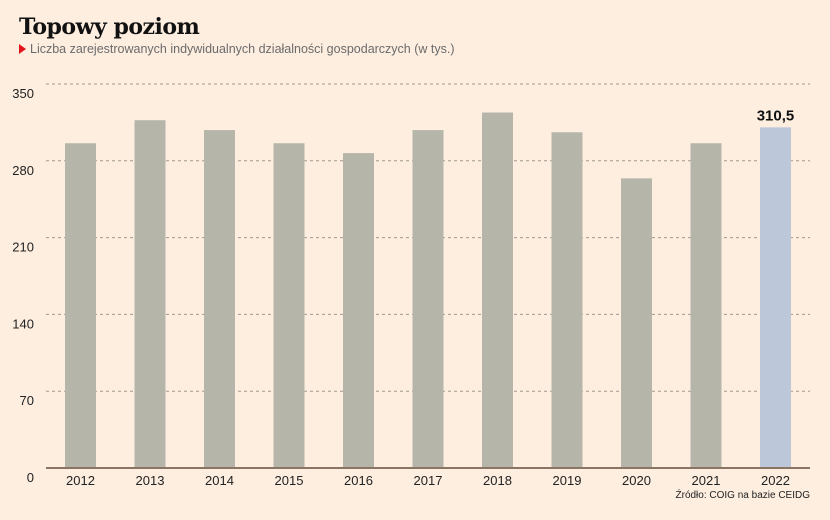 This screenshot has height=520, width=830. What do you see at coordinates (636, 480) in the screenshot?
I see `x-tick-label: 2020` at bounding box center [636, 480].